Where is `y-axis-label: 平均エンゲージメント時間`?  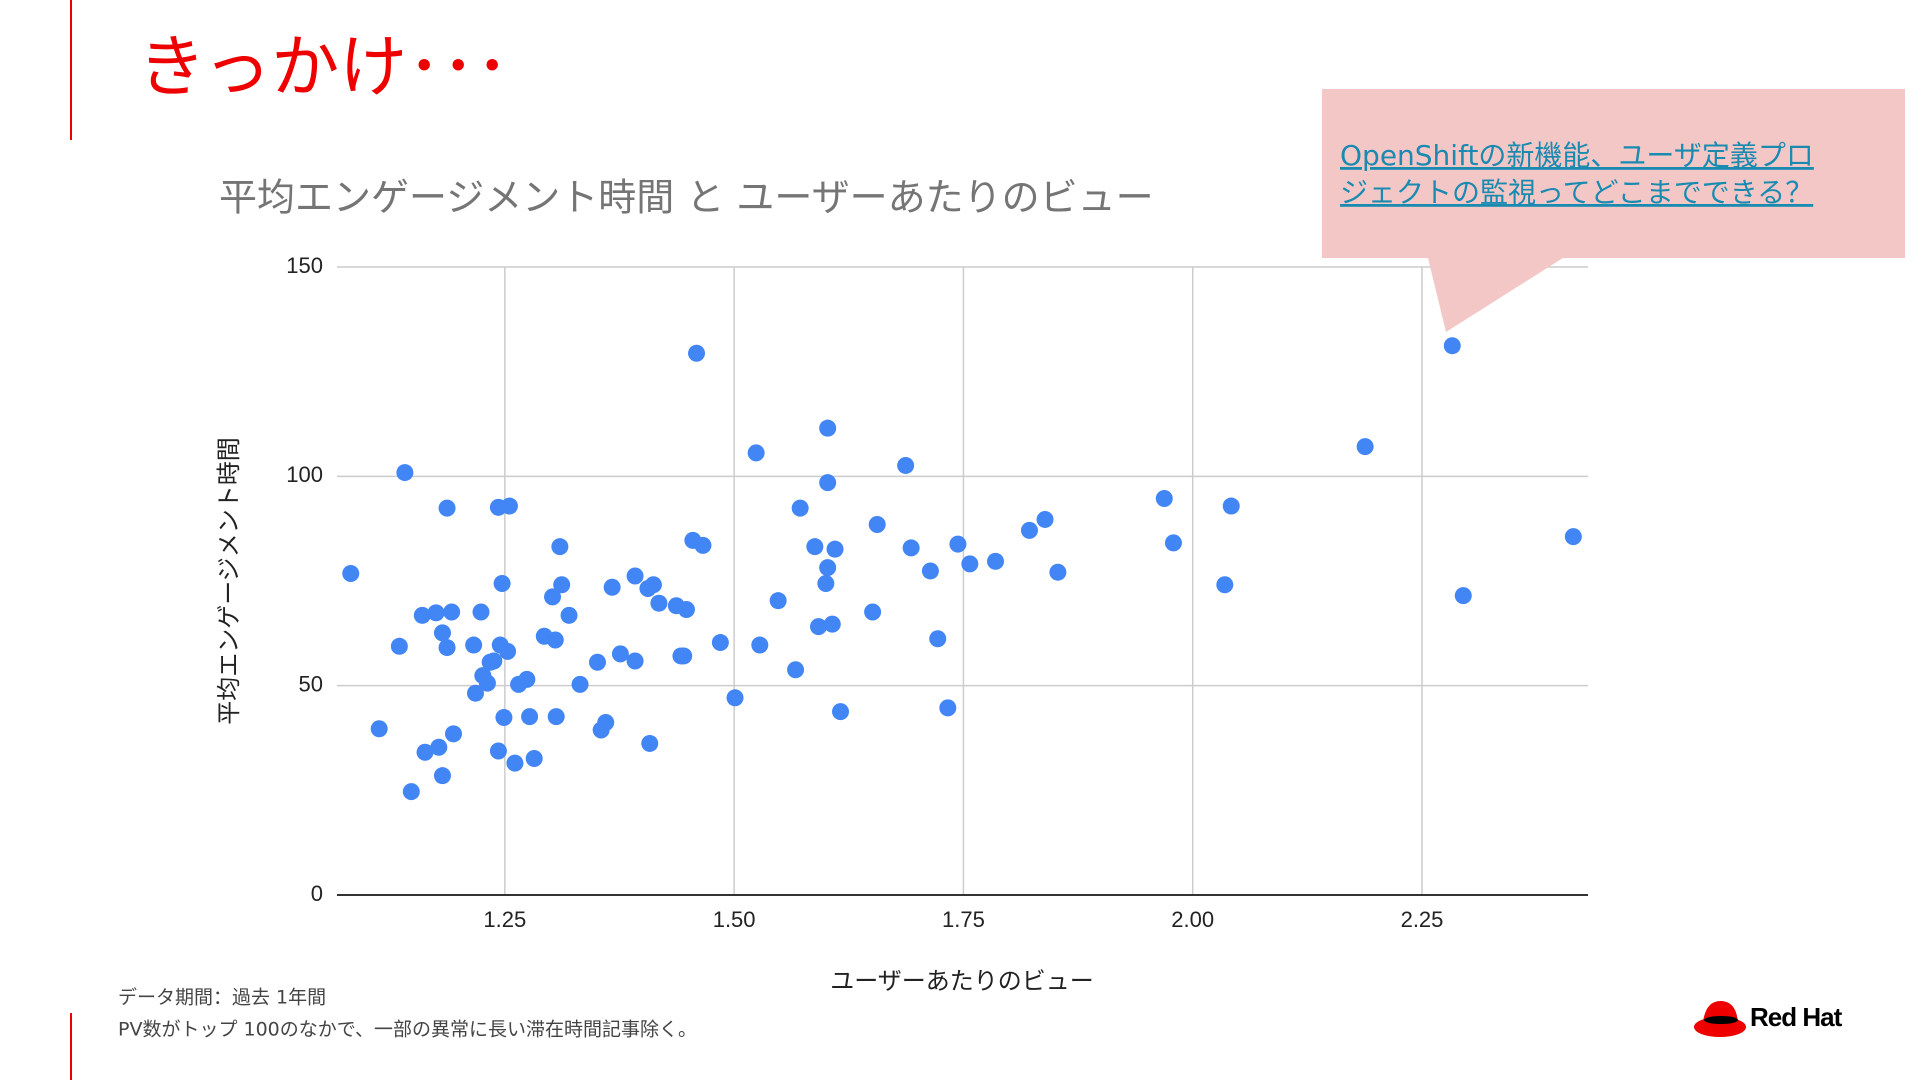 y-axis-label: 平均エンゲージメント時間 is located at coordinates (229, 581).